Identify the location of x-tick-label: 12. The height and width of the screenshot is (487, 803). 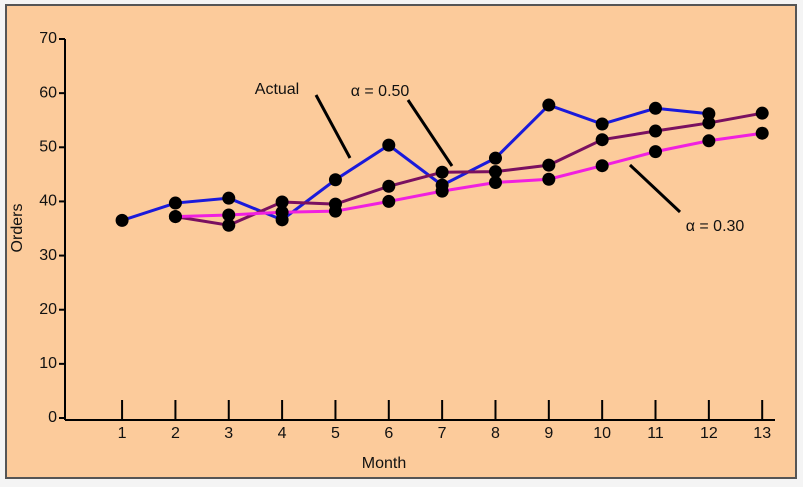
(709, 433).